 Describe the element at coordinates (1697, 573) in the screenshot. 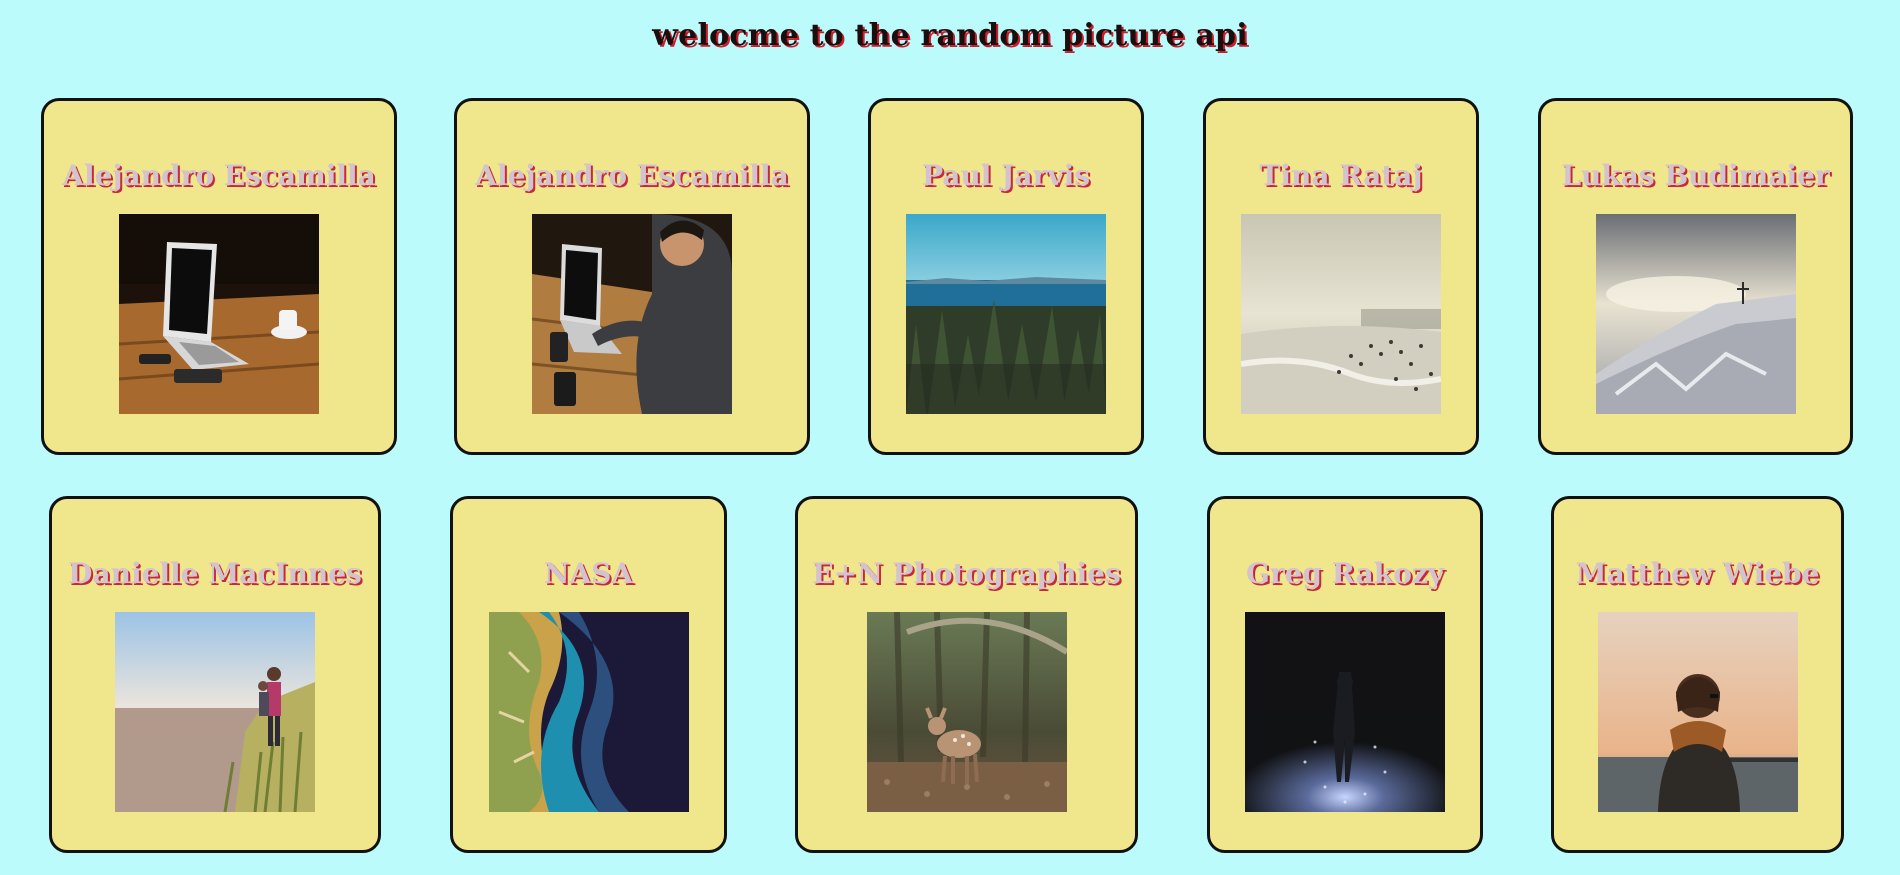

I see `author-name: Matthew Wiebe` at that location.